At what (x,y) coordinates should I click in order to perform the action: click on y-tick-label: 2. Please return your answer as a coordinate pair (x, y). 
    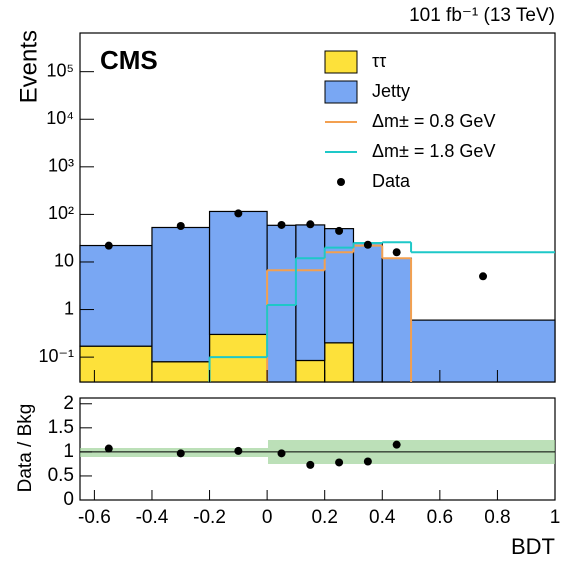
    Looking at the image, I should click on (68, 403).